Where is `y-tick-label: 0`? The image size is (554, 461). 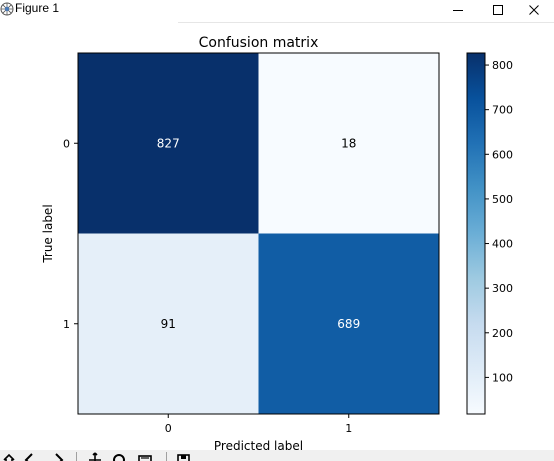 y-tick-label: 0 is located at coordinates (66, 143).